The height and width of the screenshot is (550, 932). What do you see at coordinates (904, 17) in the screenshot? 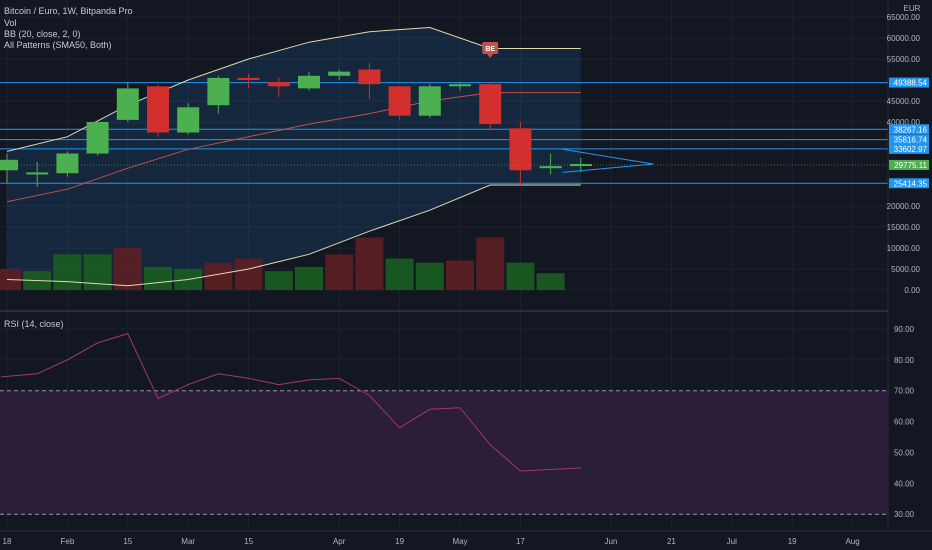
I see `price-tick-label: 65000.00` at bounding box center [904, 17].